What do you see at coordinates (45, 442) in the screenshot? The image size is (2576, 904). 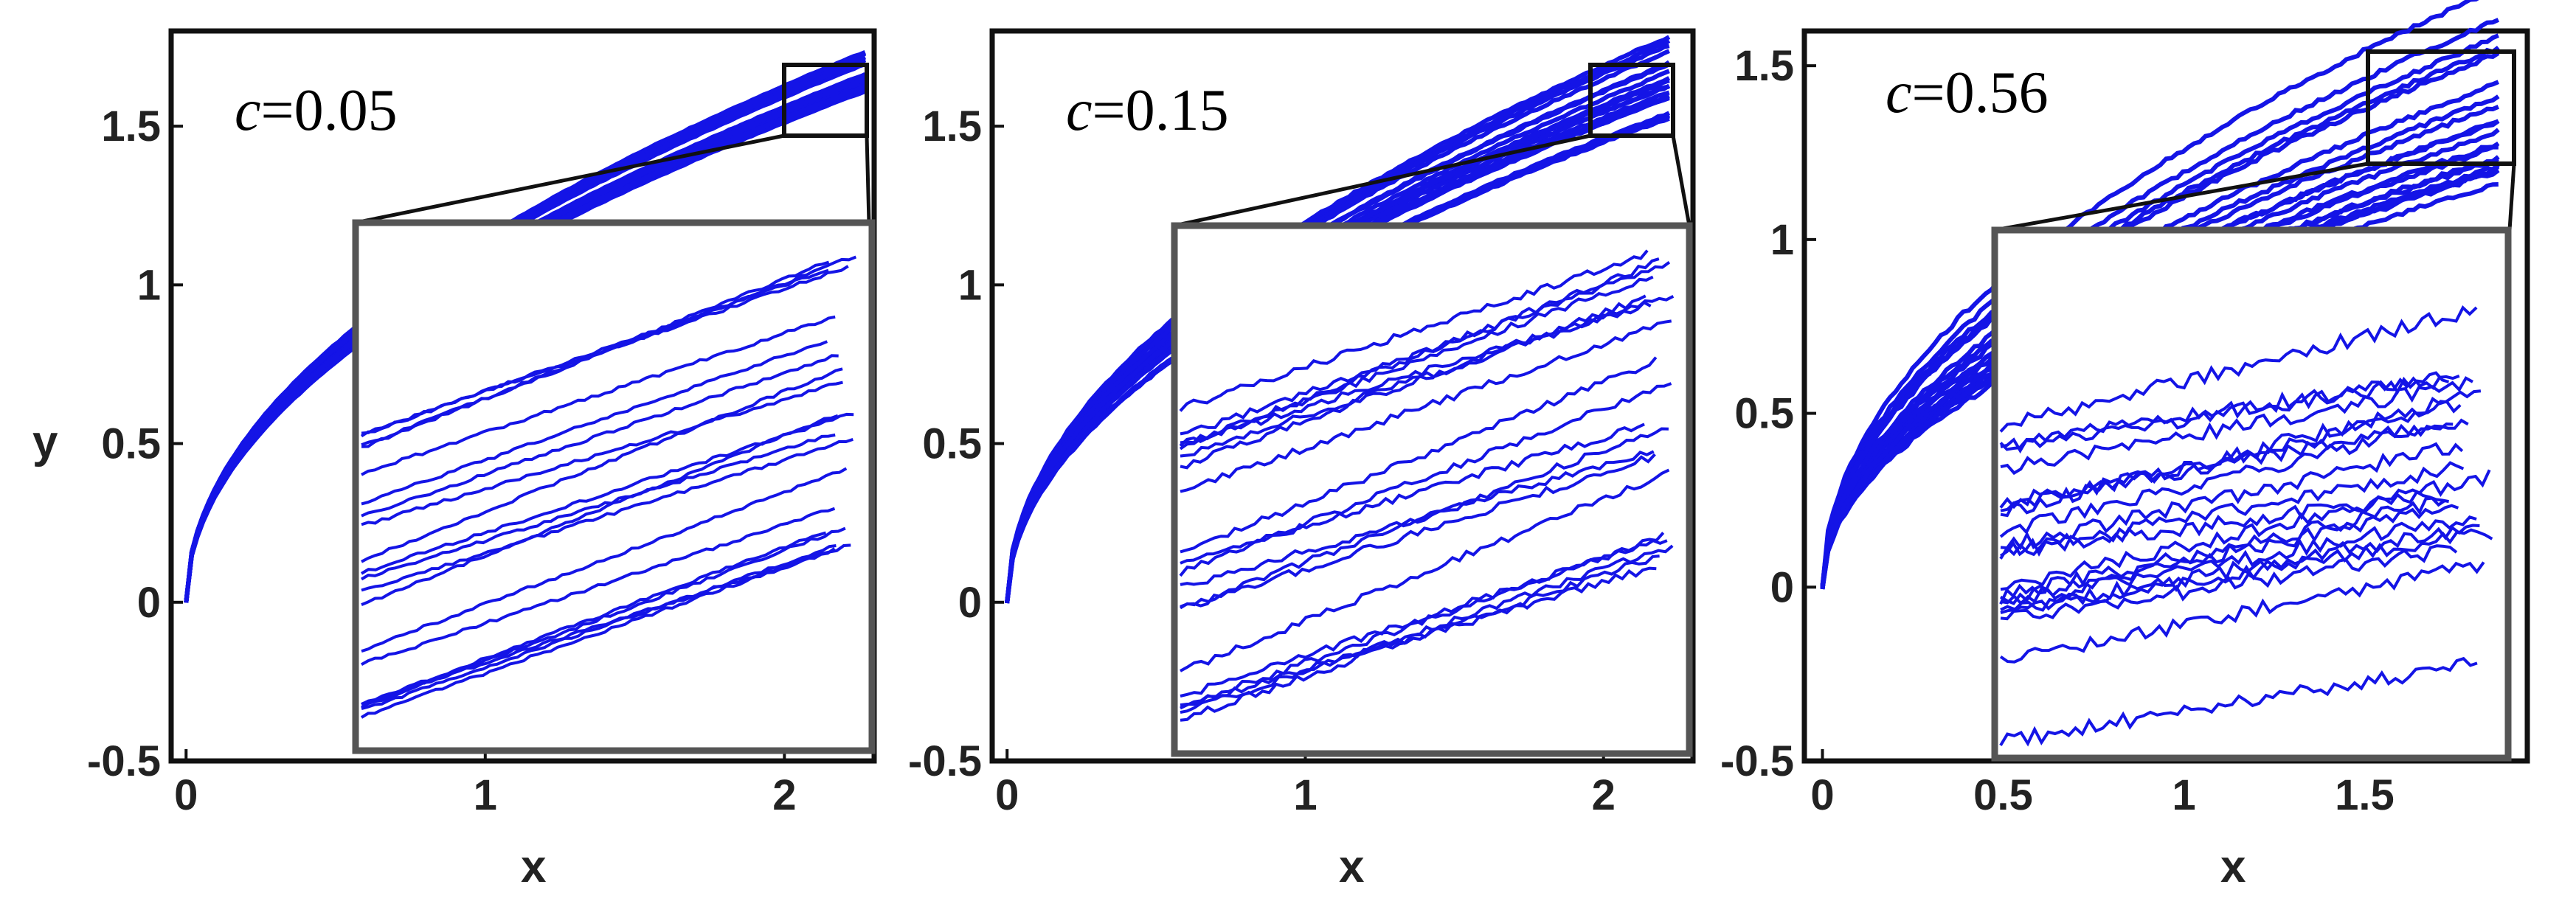 I see `y-axis-label-1: y` at bounding box center [45, 442].